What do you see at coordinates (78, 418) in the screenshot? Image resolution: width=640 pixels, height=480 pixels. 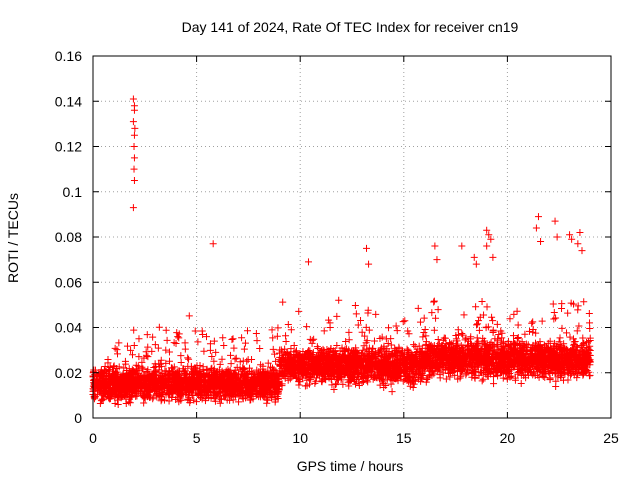 I see `y-tick-label: 0` at bounding box center [78, 418].